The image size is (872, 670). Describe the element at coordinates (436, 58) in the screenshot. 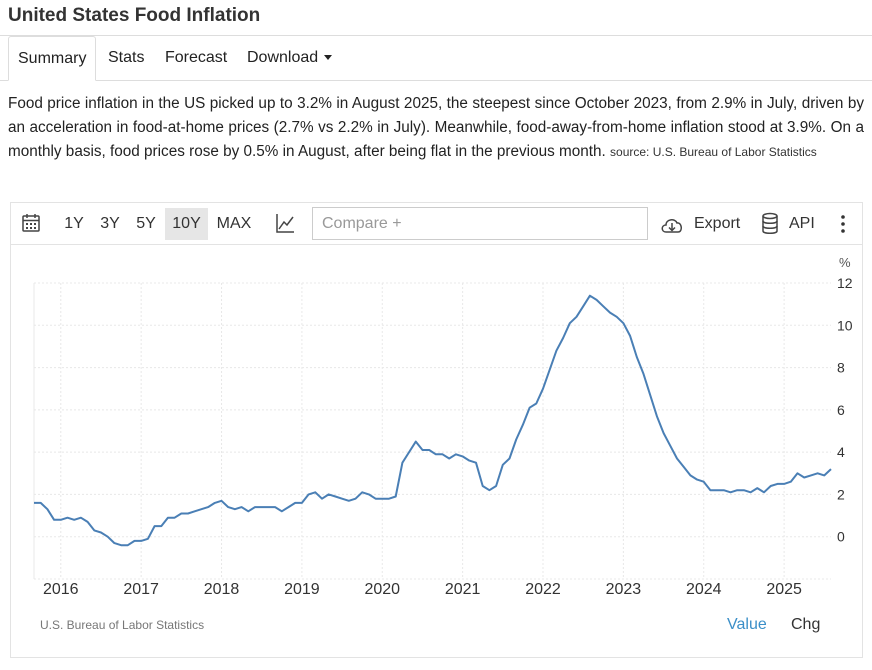

I see `tab-bar: Summary Stats Forecast Download` at that location.